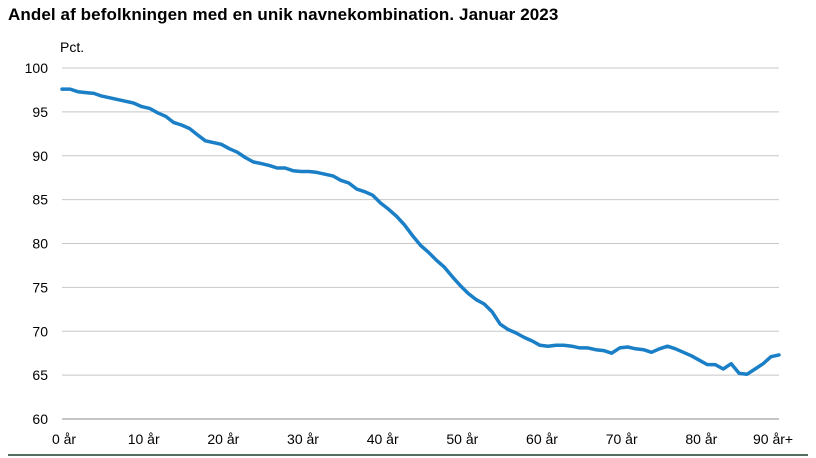 The image size is (816, 458). I want to click on y-tick-label: 90, so click(40, 156).